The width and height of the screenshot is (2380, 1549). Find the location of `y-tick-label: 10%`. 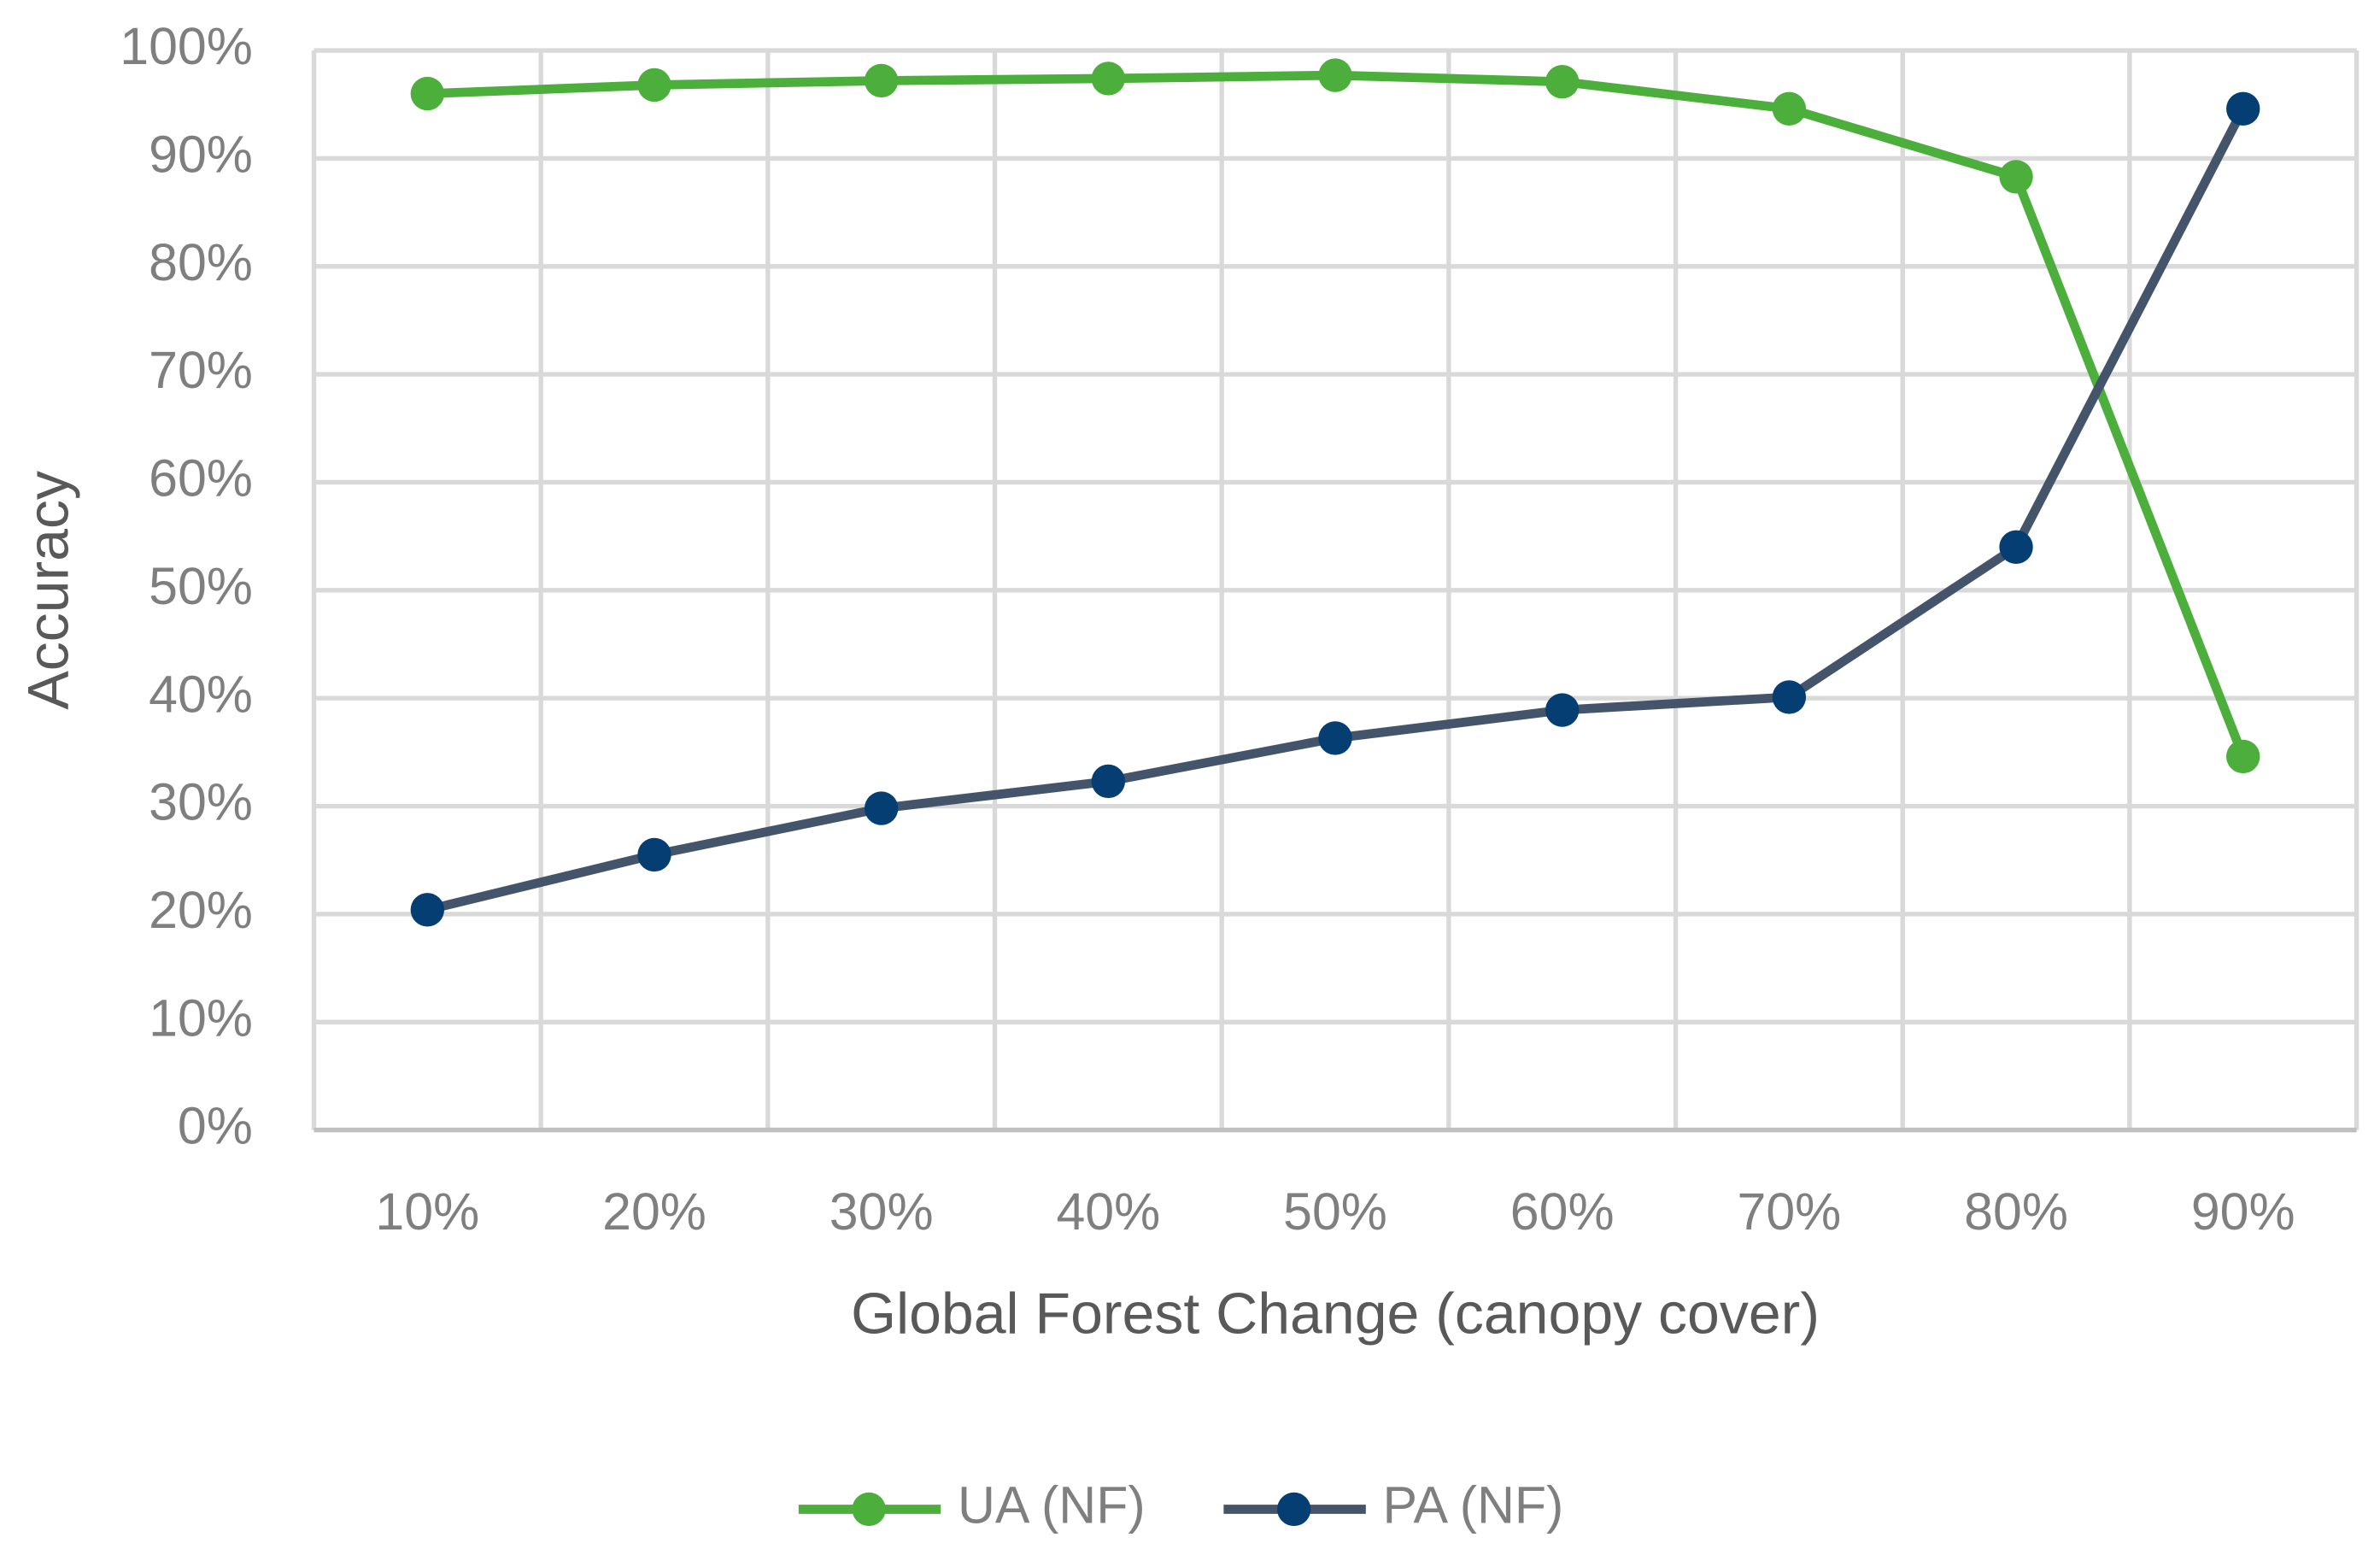

y-tick-label: 10% is located at coordinates (201, 1018).